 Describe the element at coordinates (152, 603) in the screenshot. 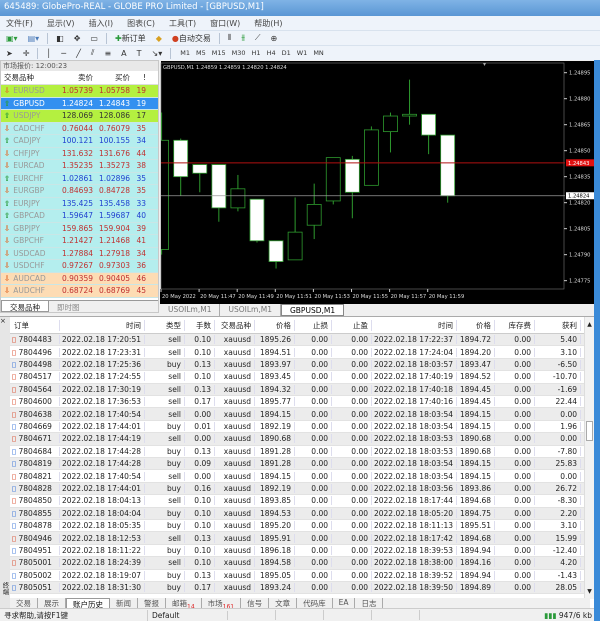

I see `terminal-tab: 警报` at that location.